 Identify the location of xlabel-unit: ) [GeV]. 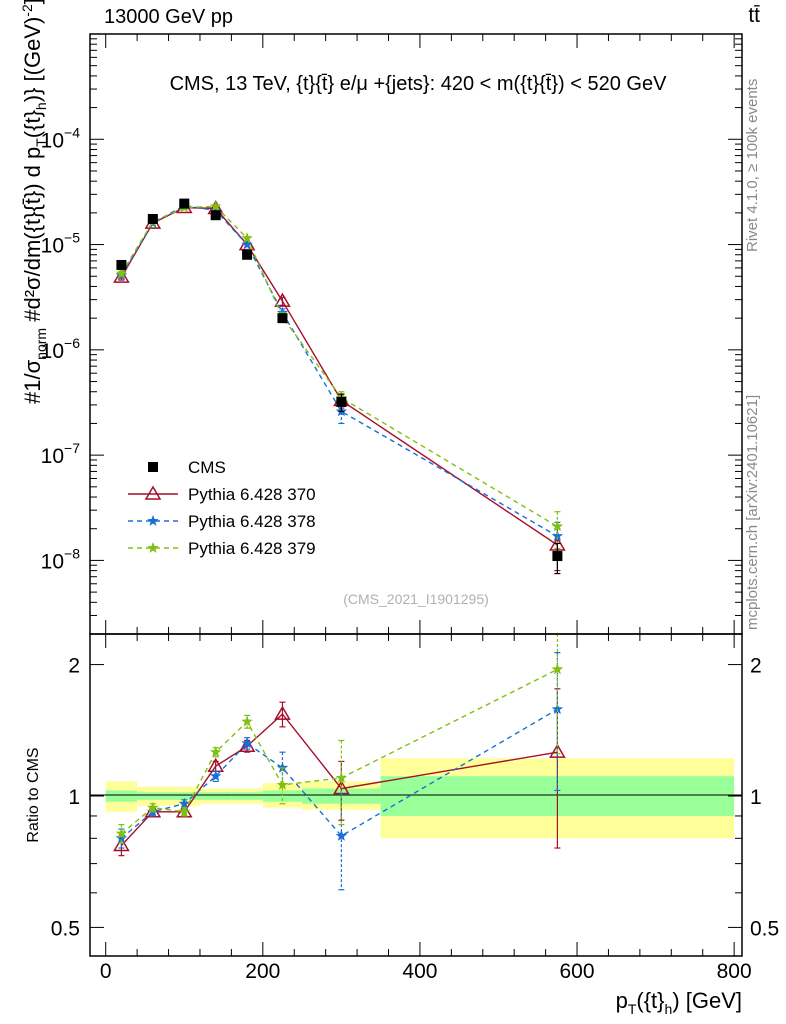
(707, 1000).